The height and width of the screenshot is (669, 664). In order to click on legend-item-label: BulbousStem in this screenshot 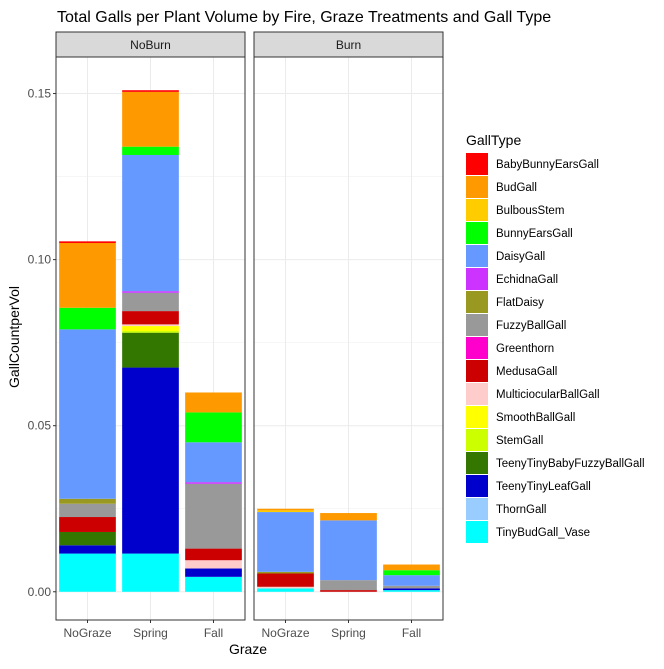, I will do `click(530, 211)`.